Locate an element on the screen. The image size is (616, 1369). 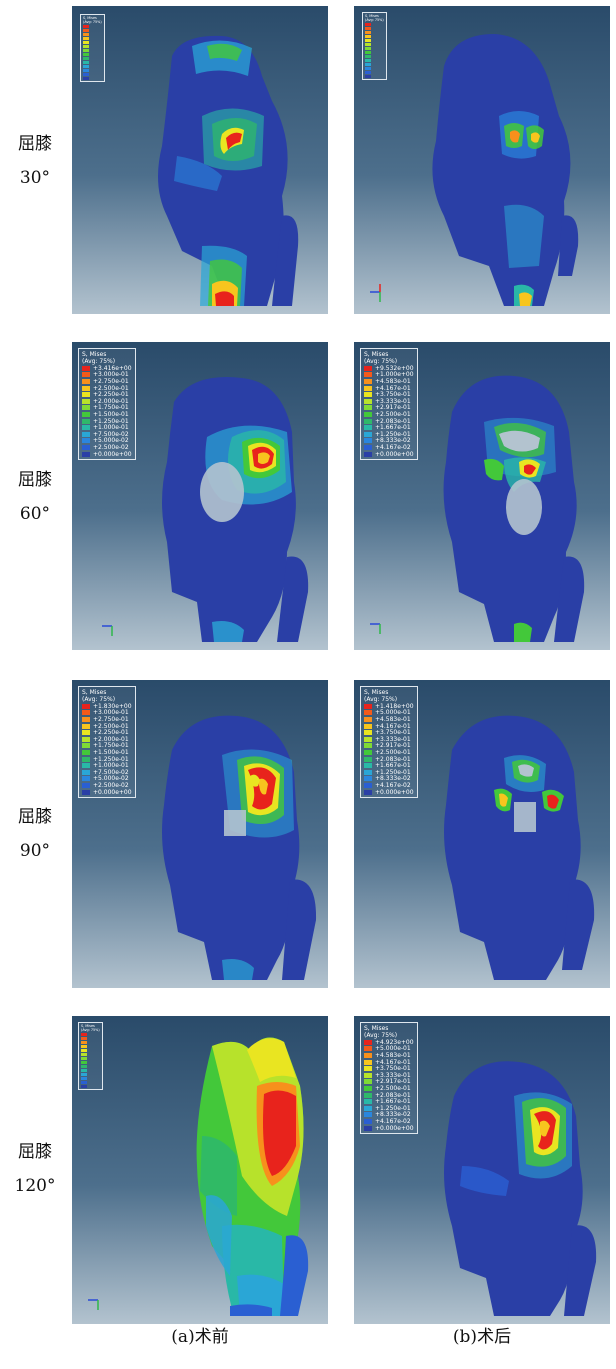
row-label-line2: 90° is located at coordinates (35, 851).